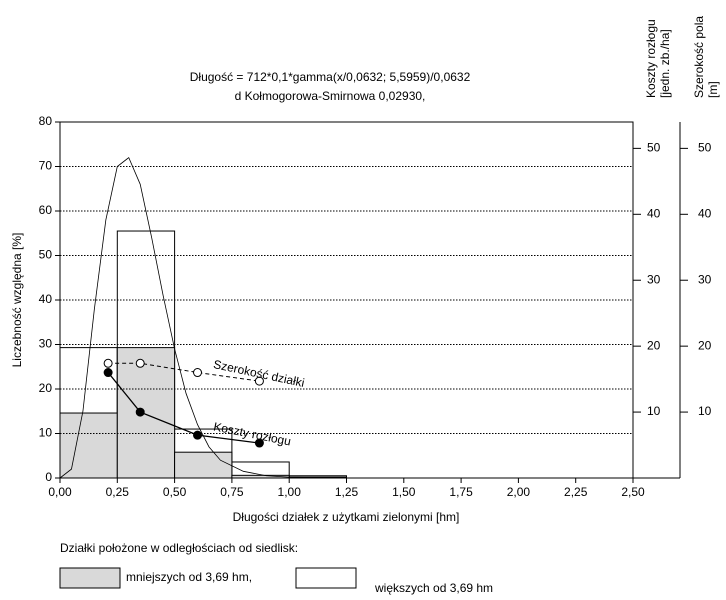  Describe the element at coordinates (633, 492) in the screenshot. I see `x-tick-label: 2,50` at that location.